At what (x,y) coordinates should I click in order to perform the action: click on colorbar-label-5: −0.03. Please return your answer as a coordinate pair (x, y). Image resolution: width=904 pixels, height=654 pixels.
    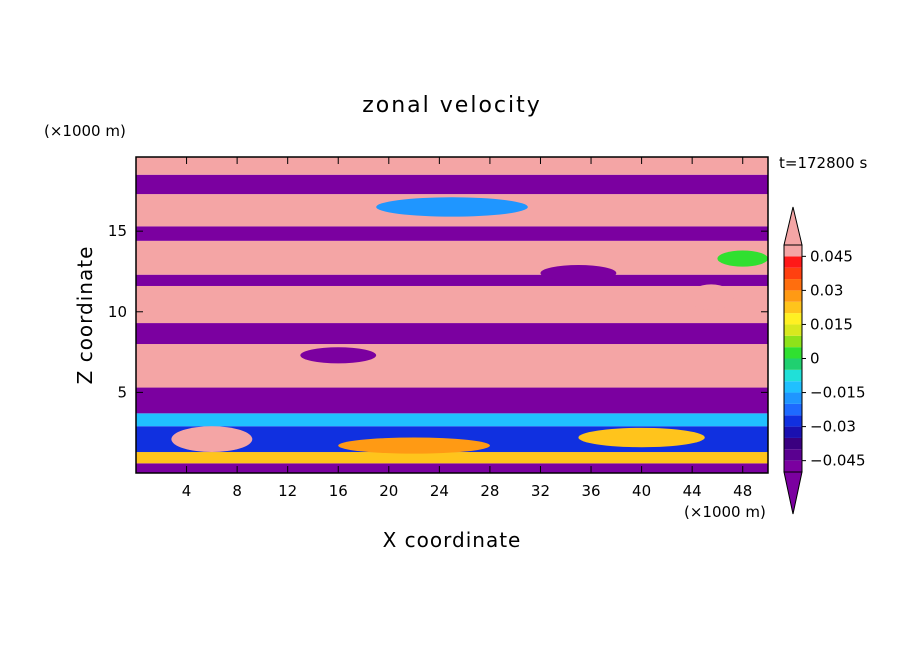
    Looking at the image, I should click on (833, 427).